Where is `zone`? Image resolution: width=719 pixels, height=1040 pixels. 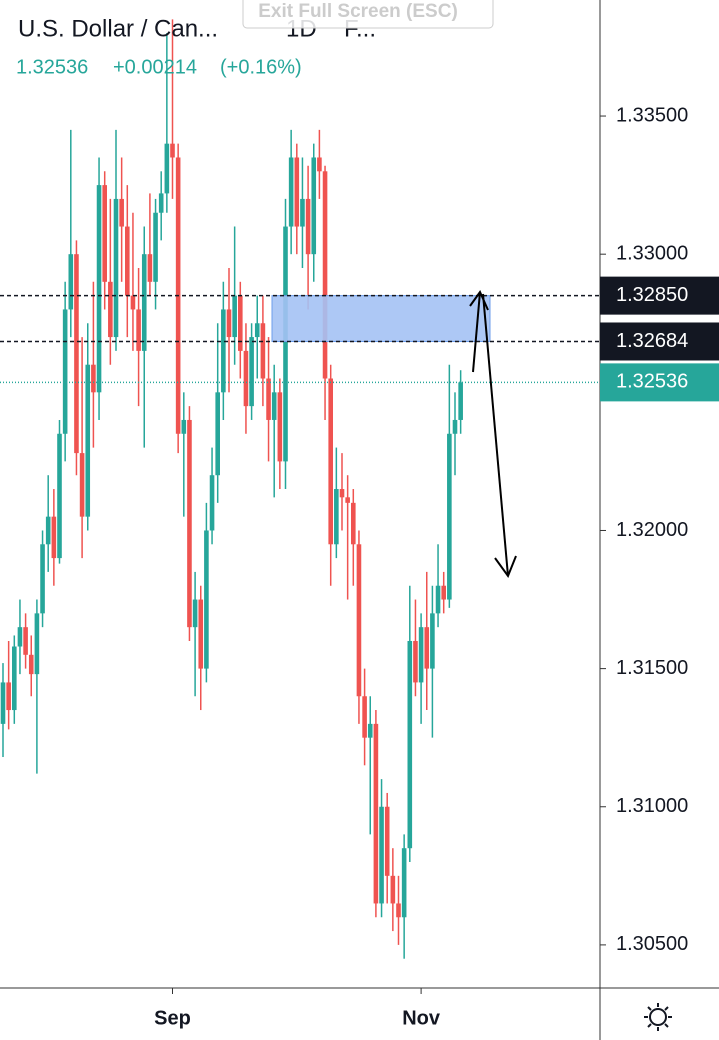
zone is located at coordinates (381, 318).